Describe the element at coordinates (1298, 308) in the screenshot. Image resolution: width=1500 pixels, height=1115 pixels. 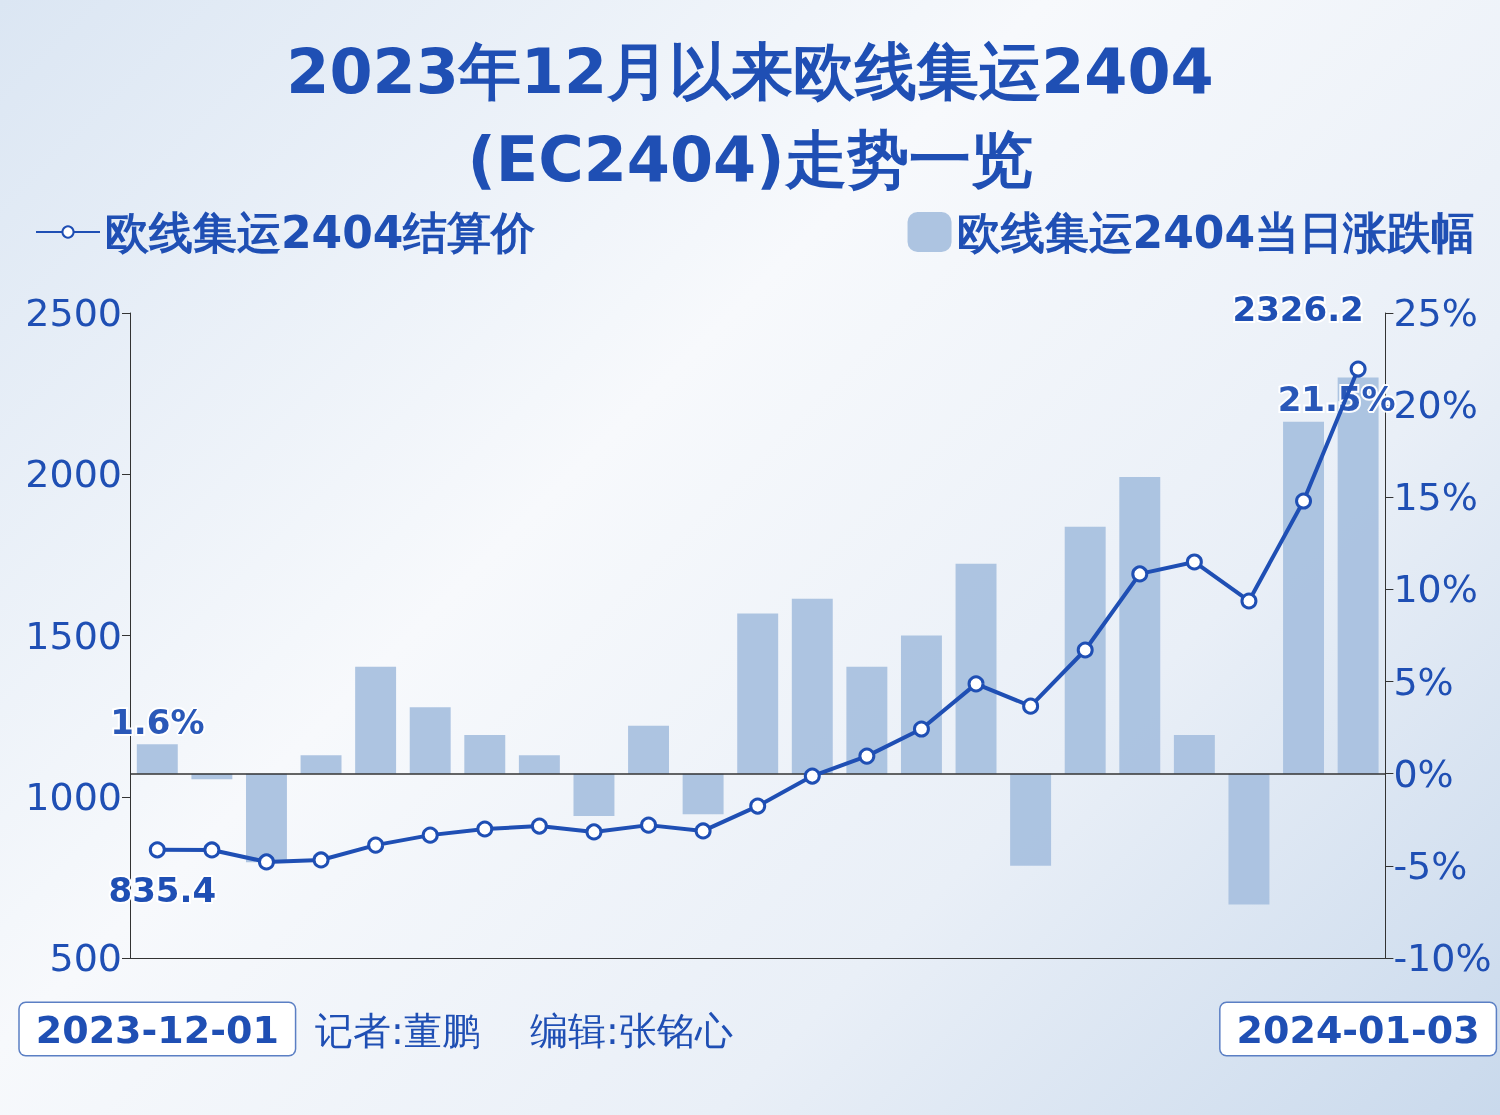
I see `data-label: 2326.2` at that location.